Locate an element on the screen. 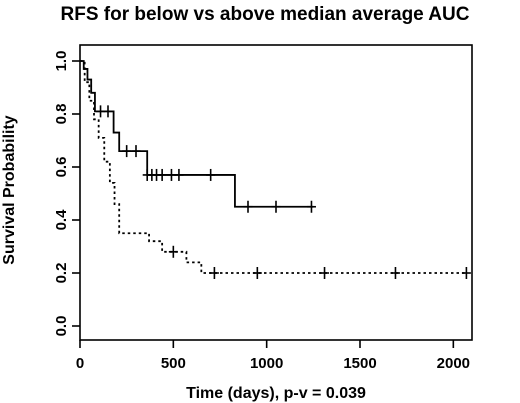  y-axis-label: Survival Probability is located at coordinates (9, 189).